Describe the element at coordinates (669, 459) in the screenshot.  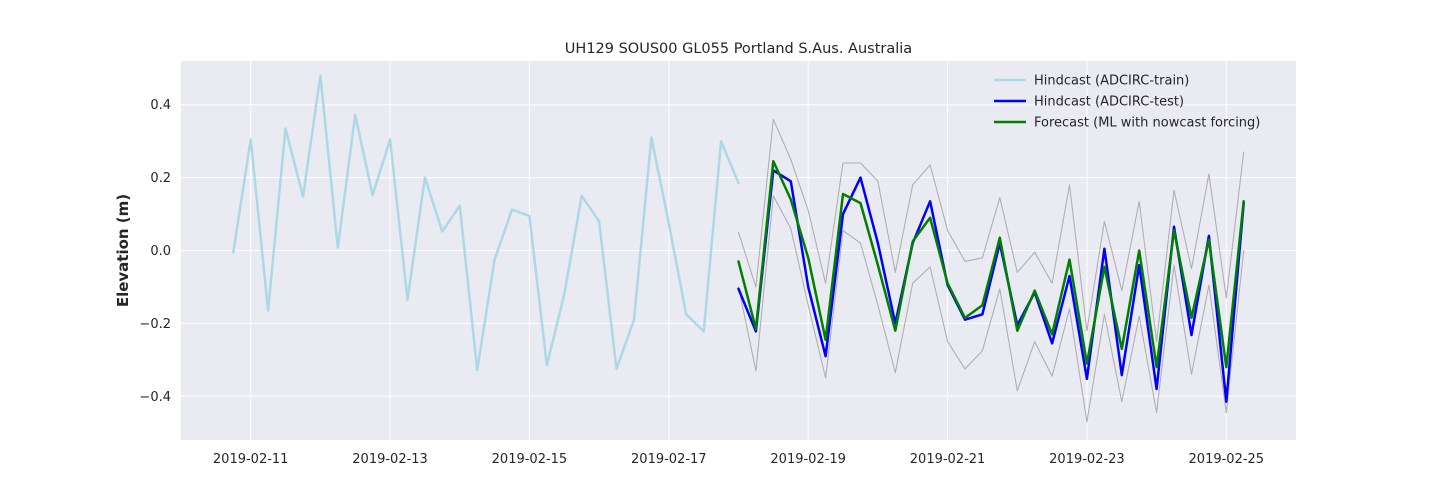
I see `x-tick-label: 2019-02-17` at that location.